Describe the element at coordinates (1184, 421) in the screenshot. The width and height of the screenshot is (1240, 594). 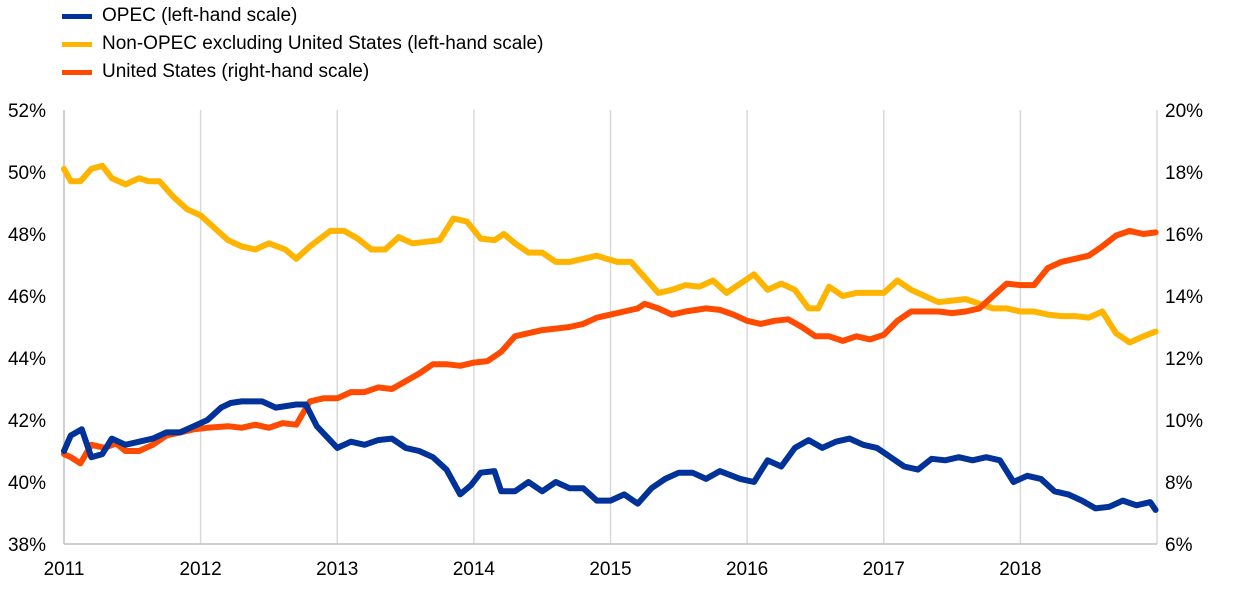
I see `y-right-tick-label: 10%` at that location.